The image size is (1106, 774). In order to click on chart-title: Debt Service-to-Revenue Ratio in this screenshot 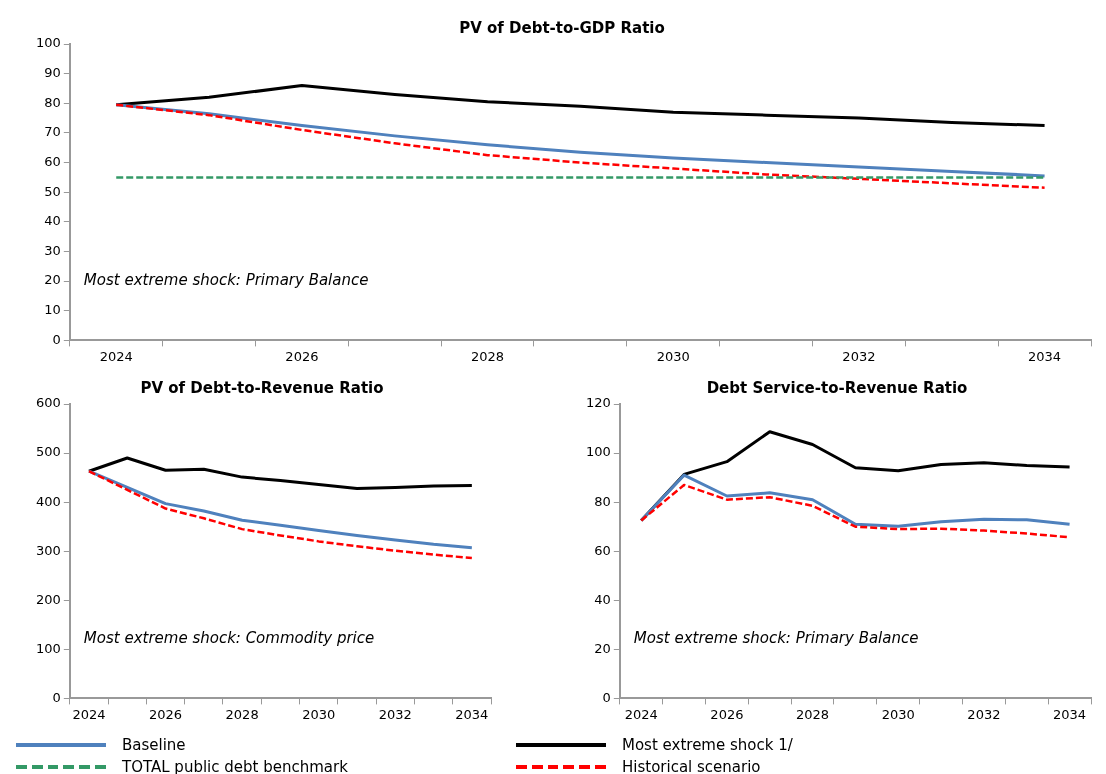, I will do `click(837, 387)`.